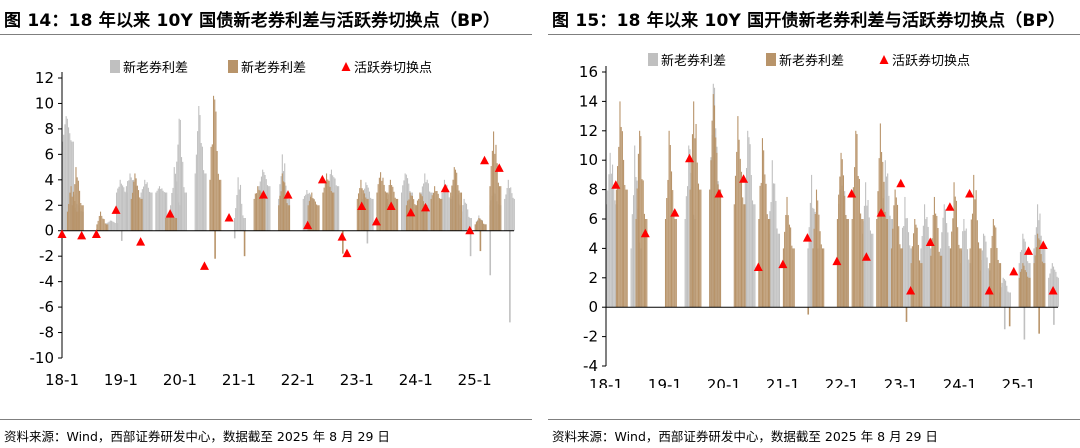  What do you see at coordinates (588, 131) in the screenshot?
I see `y-tick-label: 12` at bounding box center [588, 131].